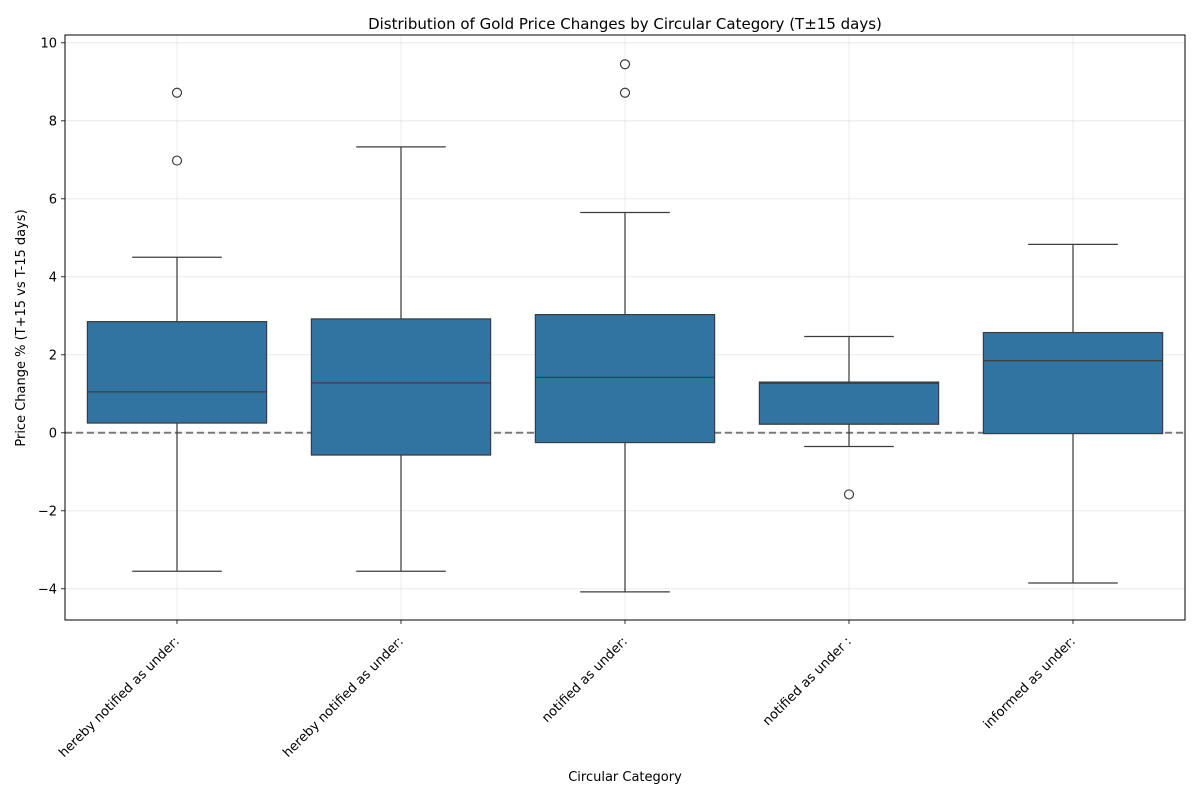 This screenshot has width=1200, height=800. I want to click on y-tick-label: −2, so click(47, 511).